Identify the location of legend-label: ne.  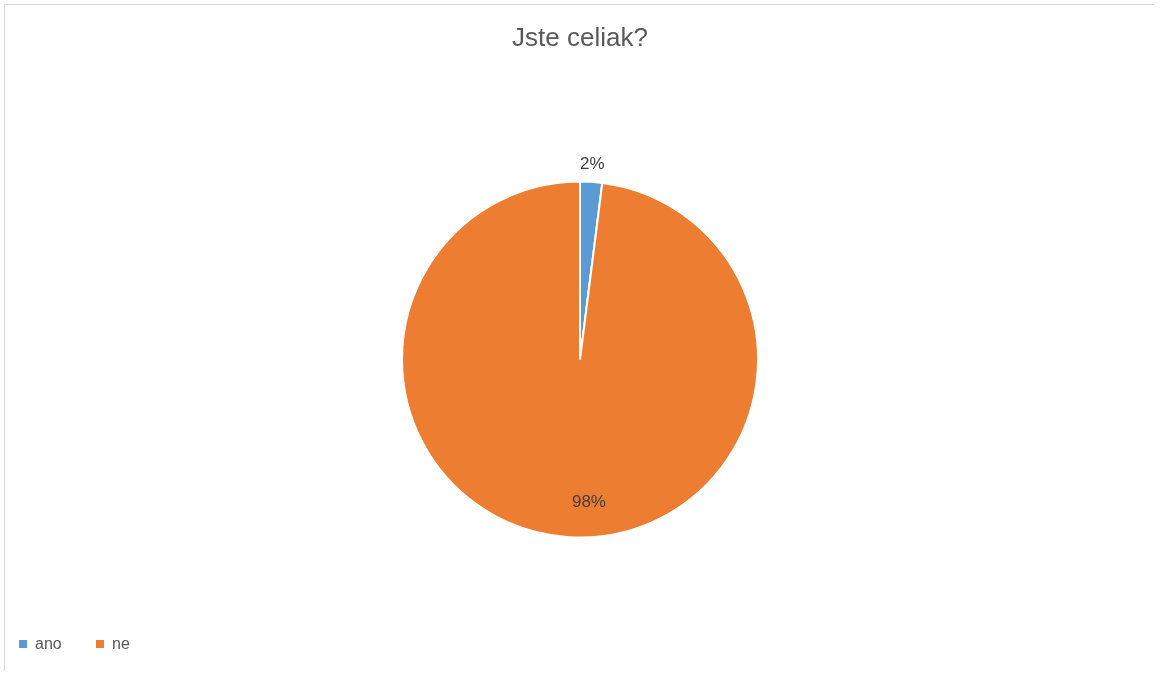
(121, 643).